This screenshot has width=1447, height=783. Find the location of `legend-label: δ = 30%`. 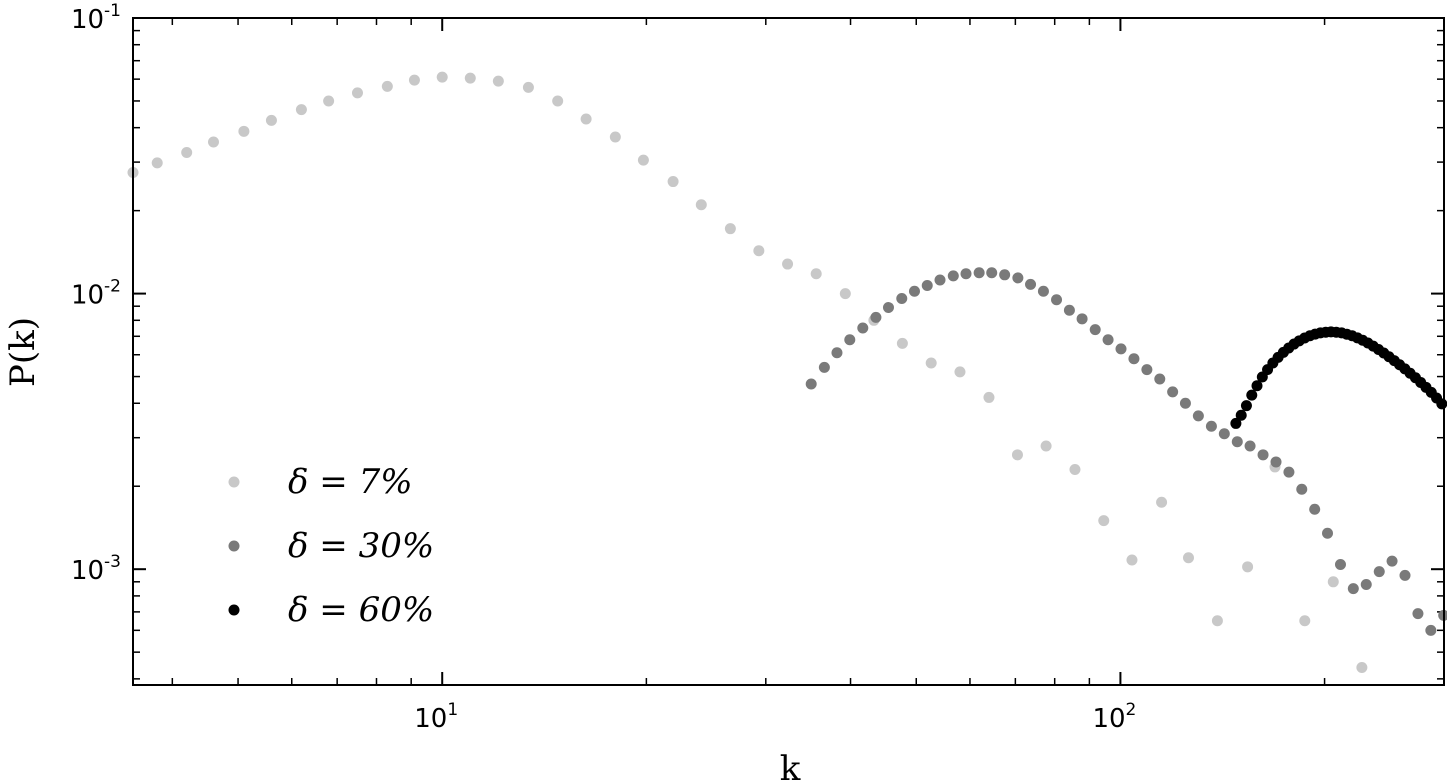

legend-label: δ = 30% is located at coordinates (361, 546).